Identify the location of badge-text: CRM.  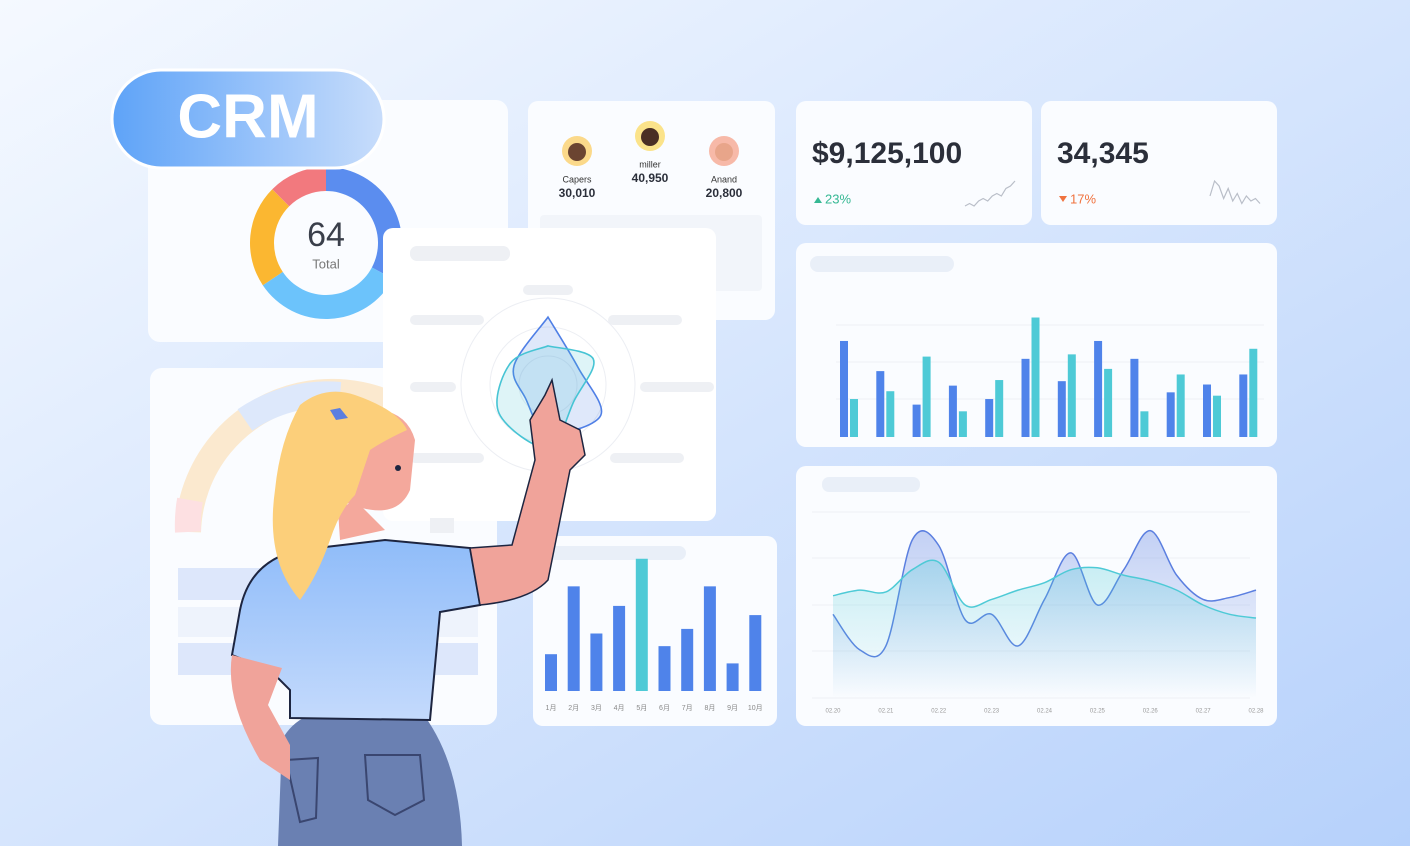
(247, 116).